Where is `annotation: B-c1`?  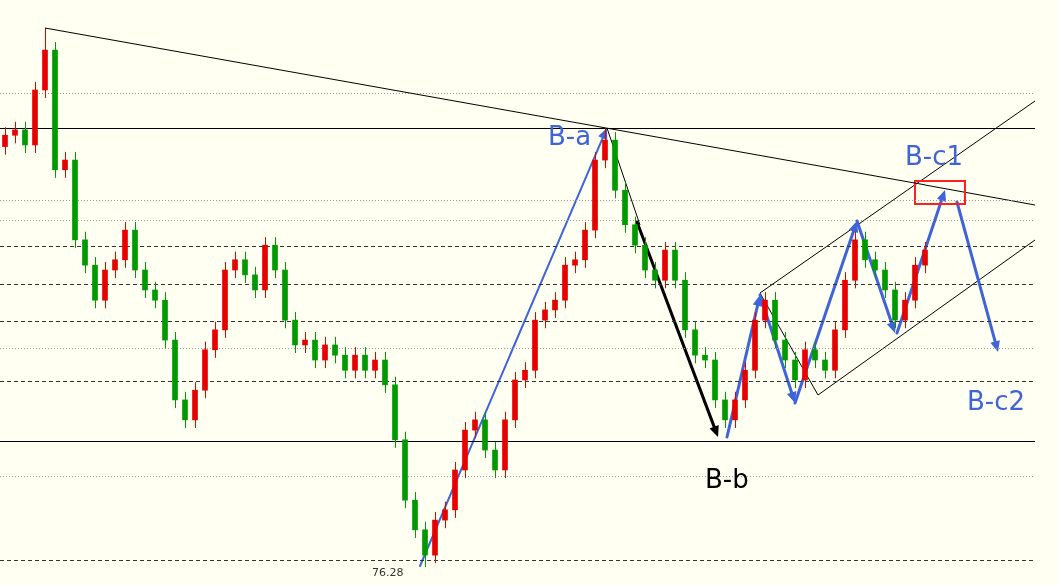
annotation: B-c1 is located at coordinates (934, 156).